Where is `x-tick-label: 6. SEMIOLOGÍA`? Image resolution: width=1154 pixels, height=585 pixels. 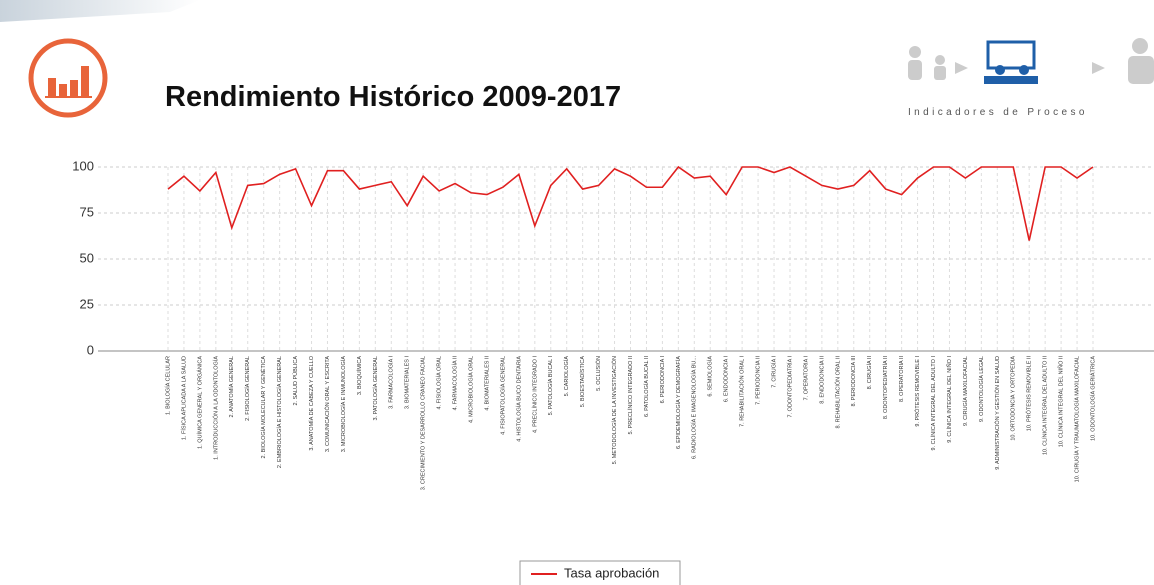
x-tick-label: 6. SEMIOLOGÍA is located at coordinates (710, 376).